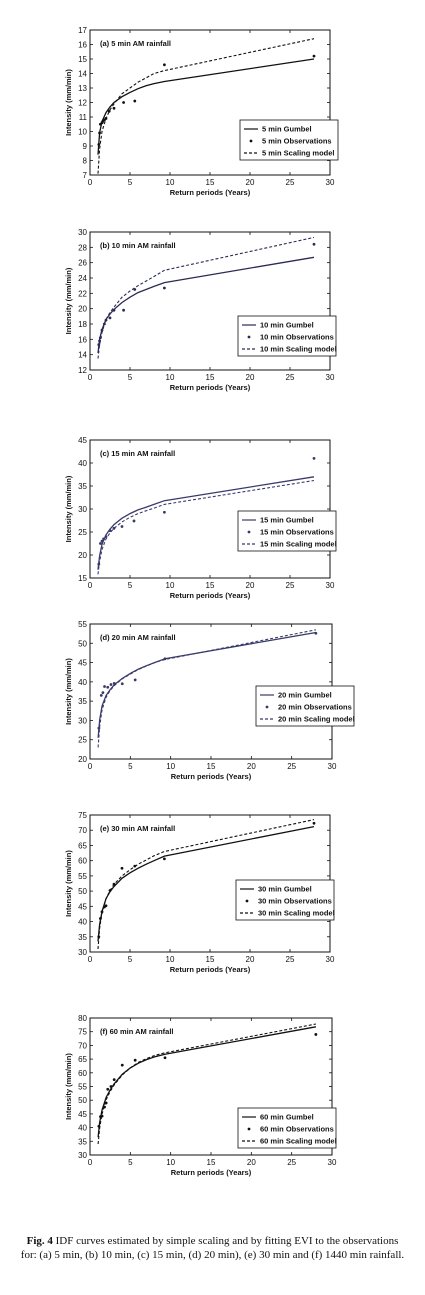 The image size is (425, 1295). Describe the element at coordinates (90, 377) in the screenshot. I see `chart-b-x-tick-label: 0` at that location.